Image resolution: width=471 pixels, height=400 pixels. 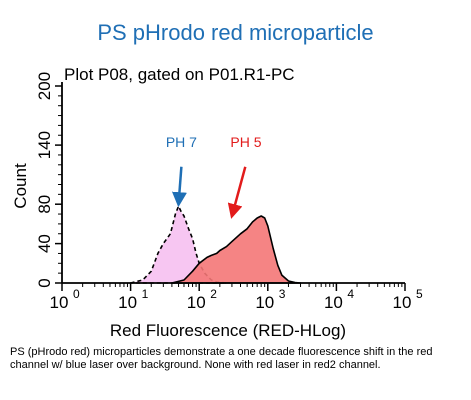 What do you see at coordinates (44, 145) in the screenshot?
I see `y-tick-label: 140` at bounding box center [44, 145].